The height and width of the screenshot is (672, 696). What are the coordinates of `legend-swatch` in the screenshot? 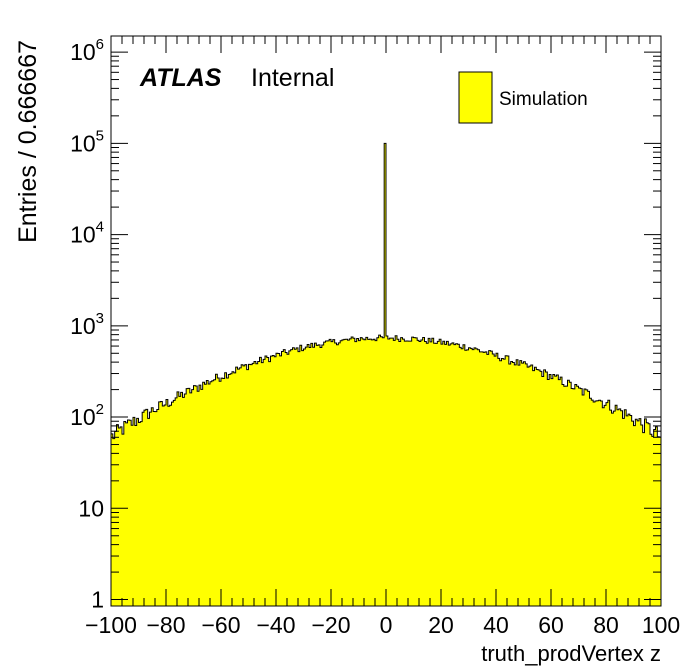 It's located at (475, 97).